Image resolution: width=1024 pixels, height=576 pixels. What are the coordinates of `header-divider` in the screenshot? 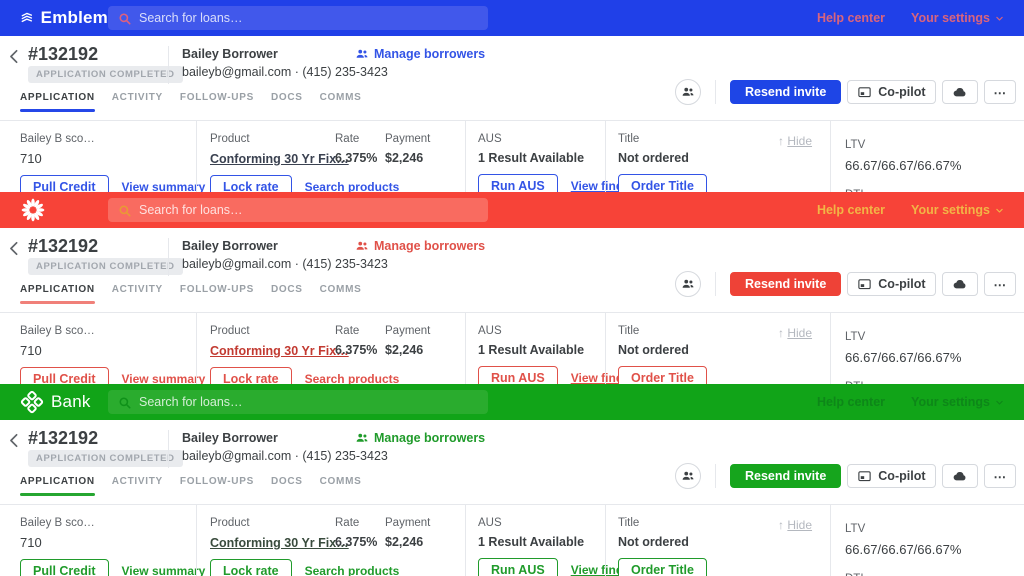 It's located at (168, 449).